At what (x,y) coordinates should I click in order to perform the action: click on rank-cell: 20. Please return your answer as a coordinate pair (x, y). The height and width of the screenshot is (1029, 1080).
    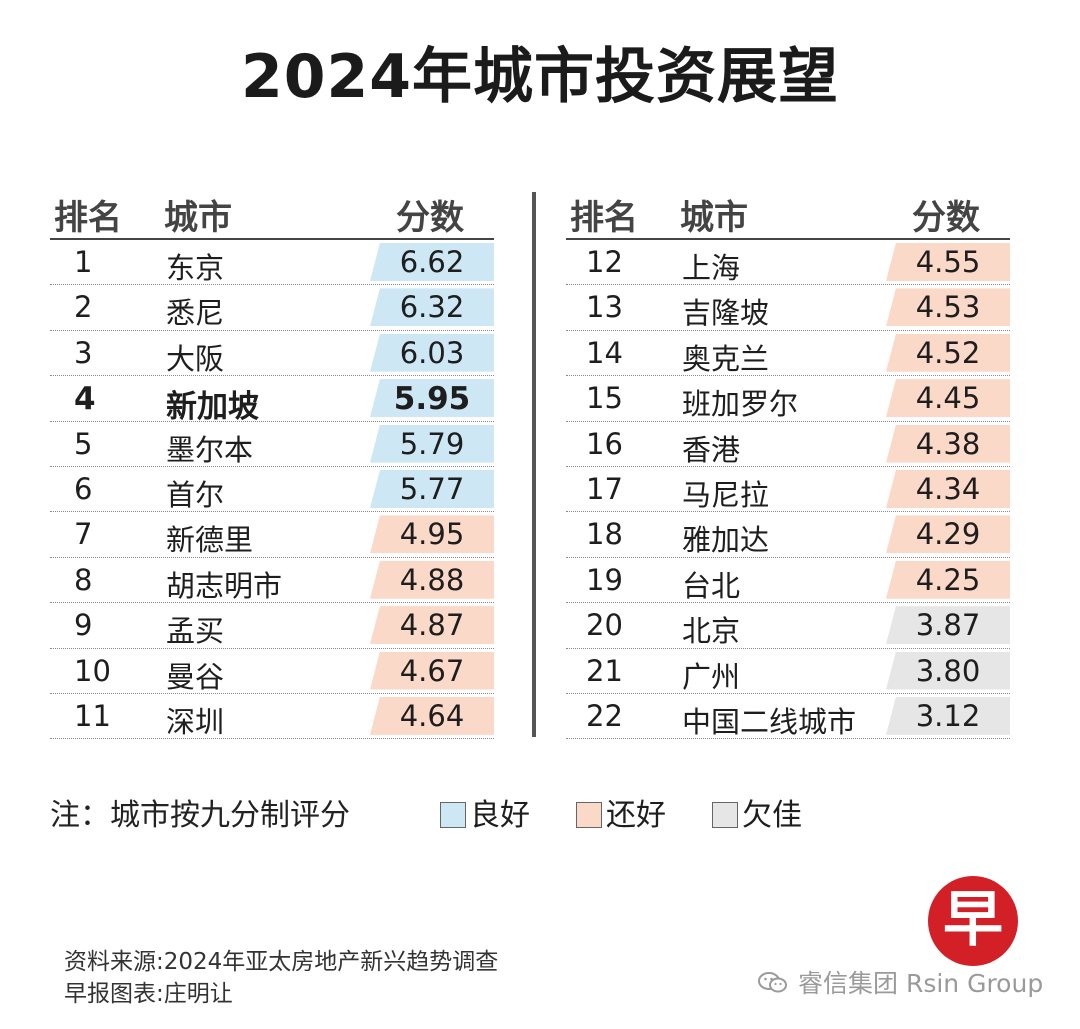
    Looking at the image, I should click on (604, 625).